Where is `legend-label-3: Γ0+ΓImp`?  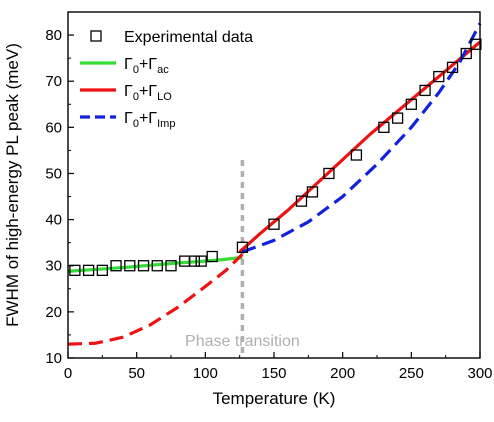 legend-label-3: Γ0+ΓImp is located at coordinates (149, 120).